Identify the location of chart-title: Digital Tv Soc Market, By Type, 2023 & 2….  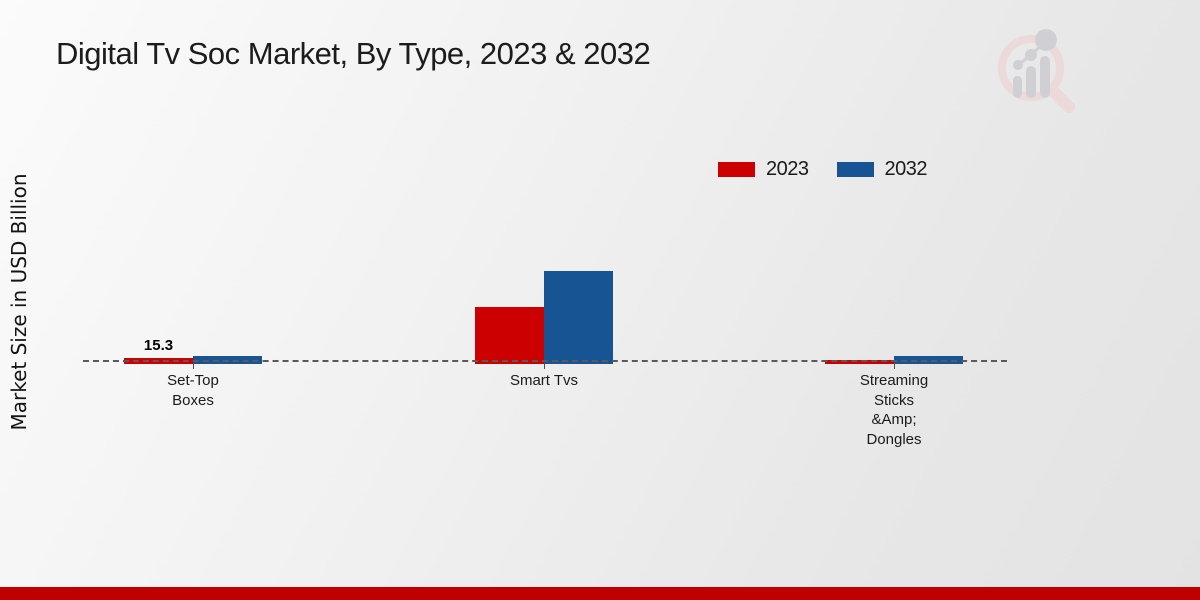
(353, 53).